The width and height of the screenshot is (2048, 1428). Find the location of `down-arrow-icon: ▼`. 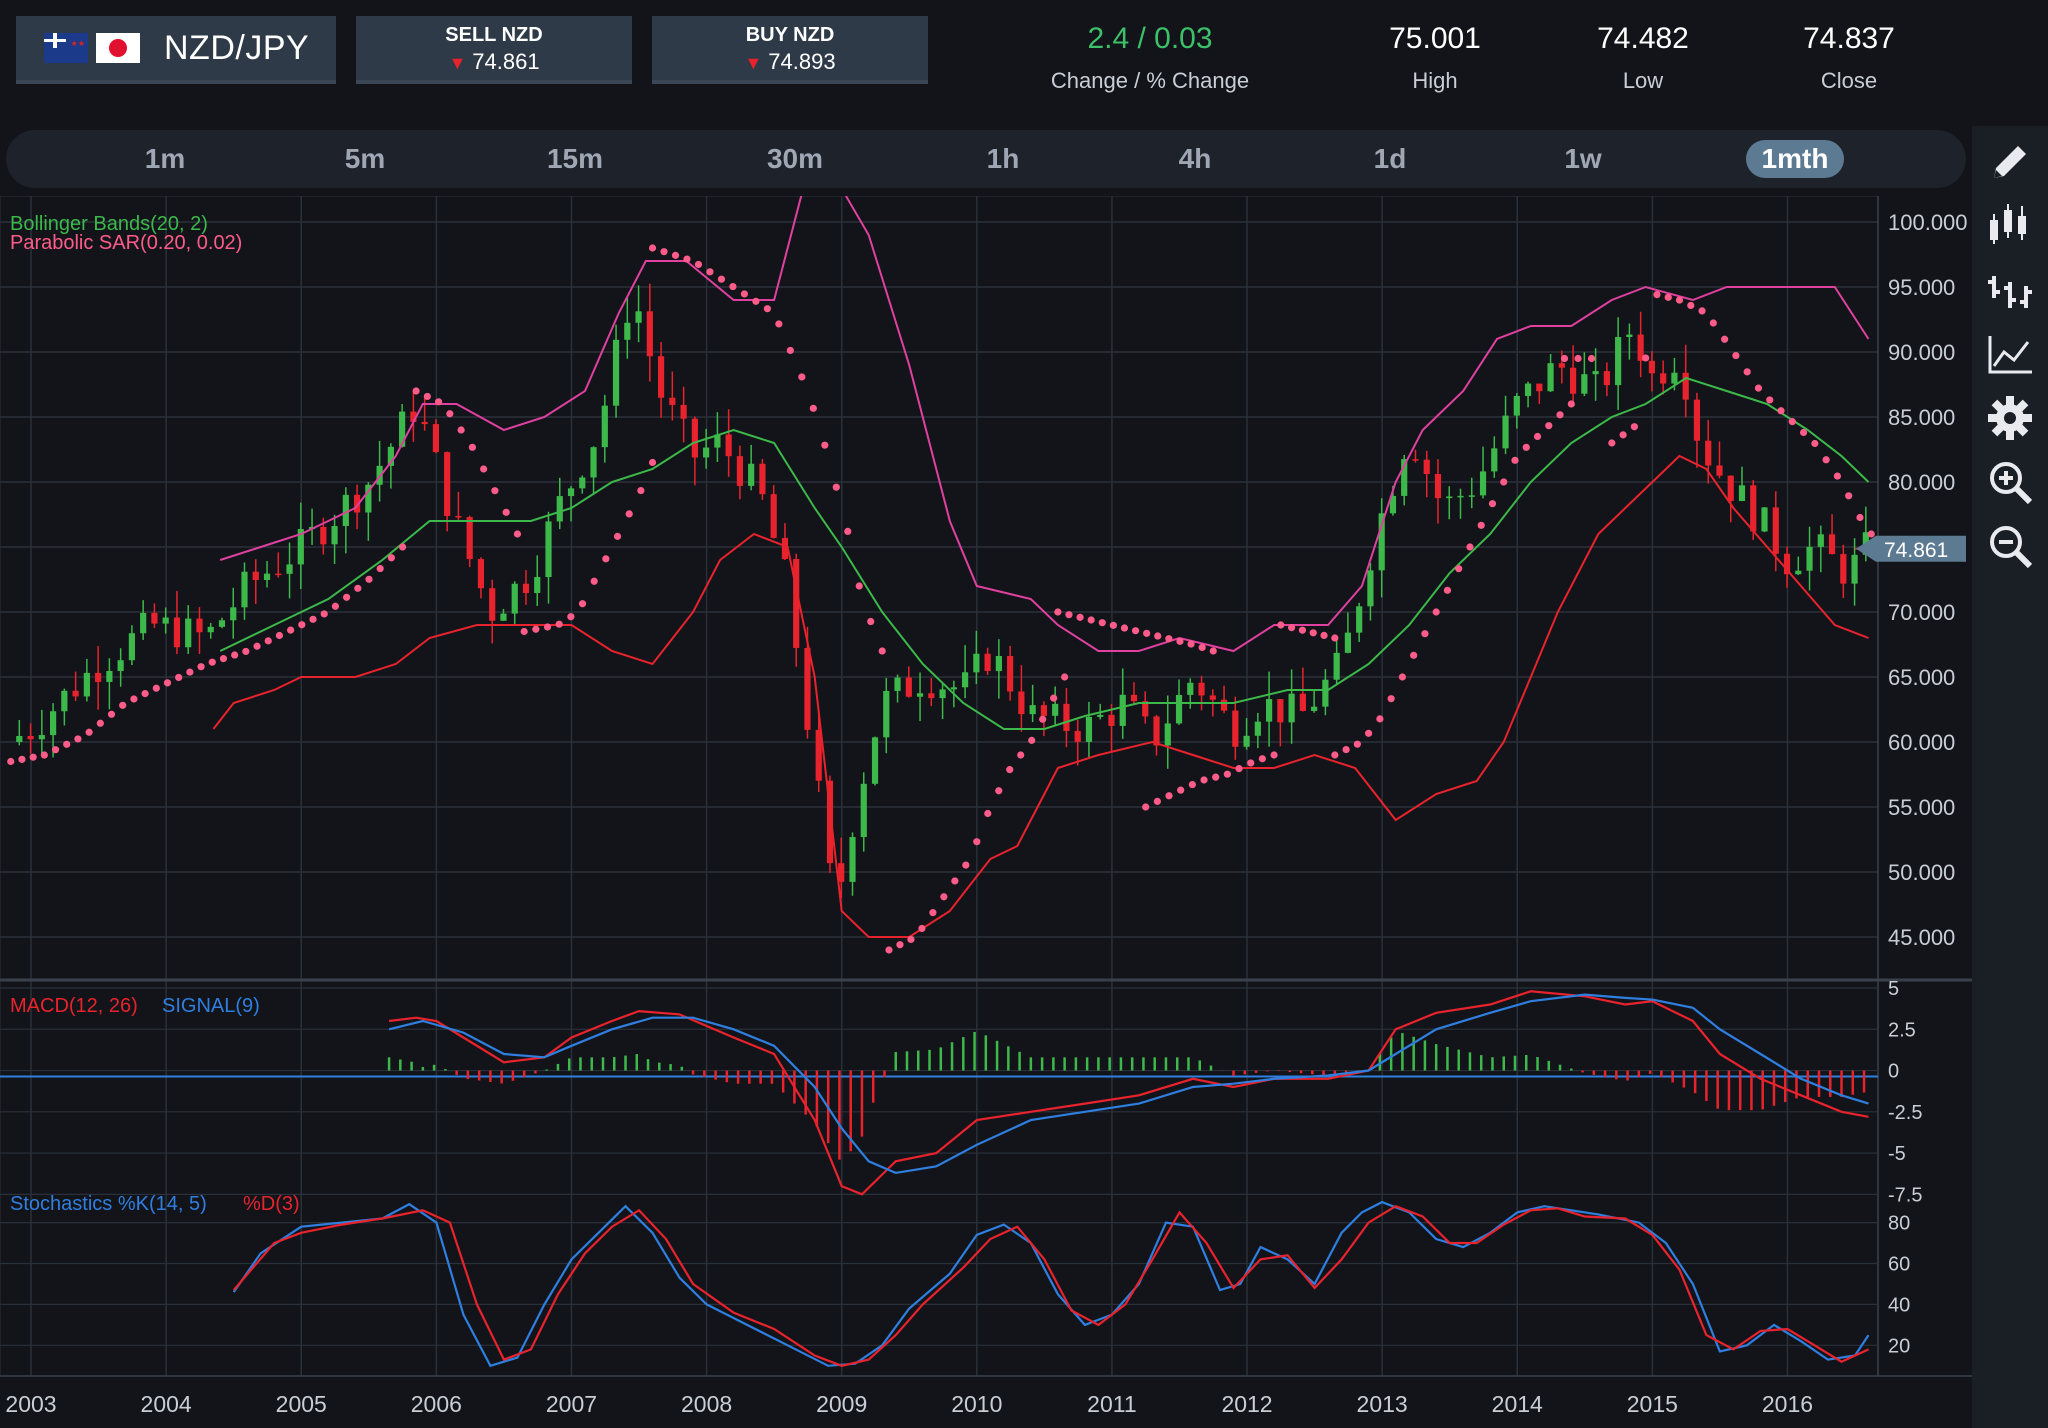

down-arrow-icon: ▼ is located at coordinates (457, 63).